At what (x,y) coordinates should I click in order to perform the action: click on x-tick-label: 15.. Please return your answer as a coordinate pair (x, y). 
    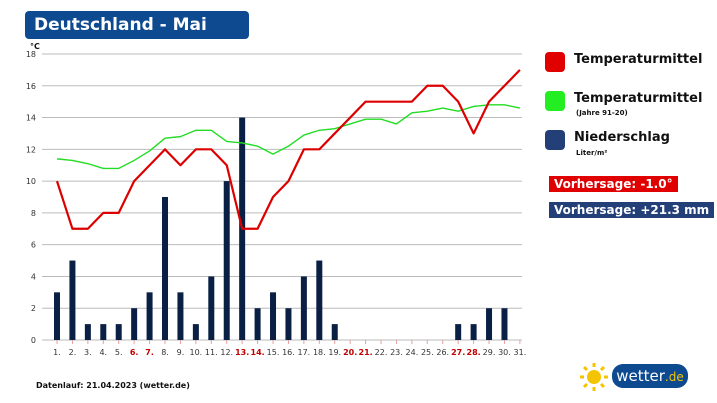
    Looking at the image, I should click on (273, 352).